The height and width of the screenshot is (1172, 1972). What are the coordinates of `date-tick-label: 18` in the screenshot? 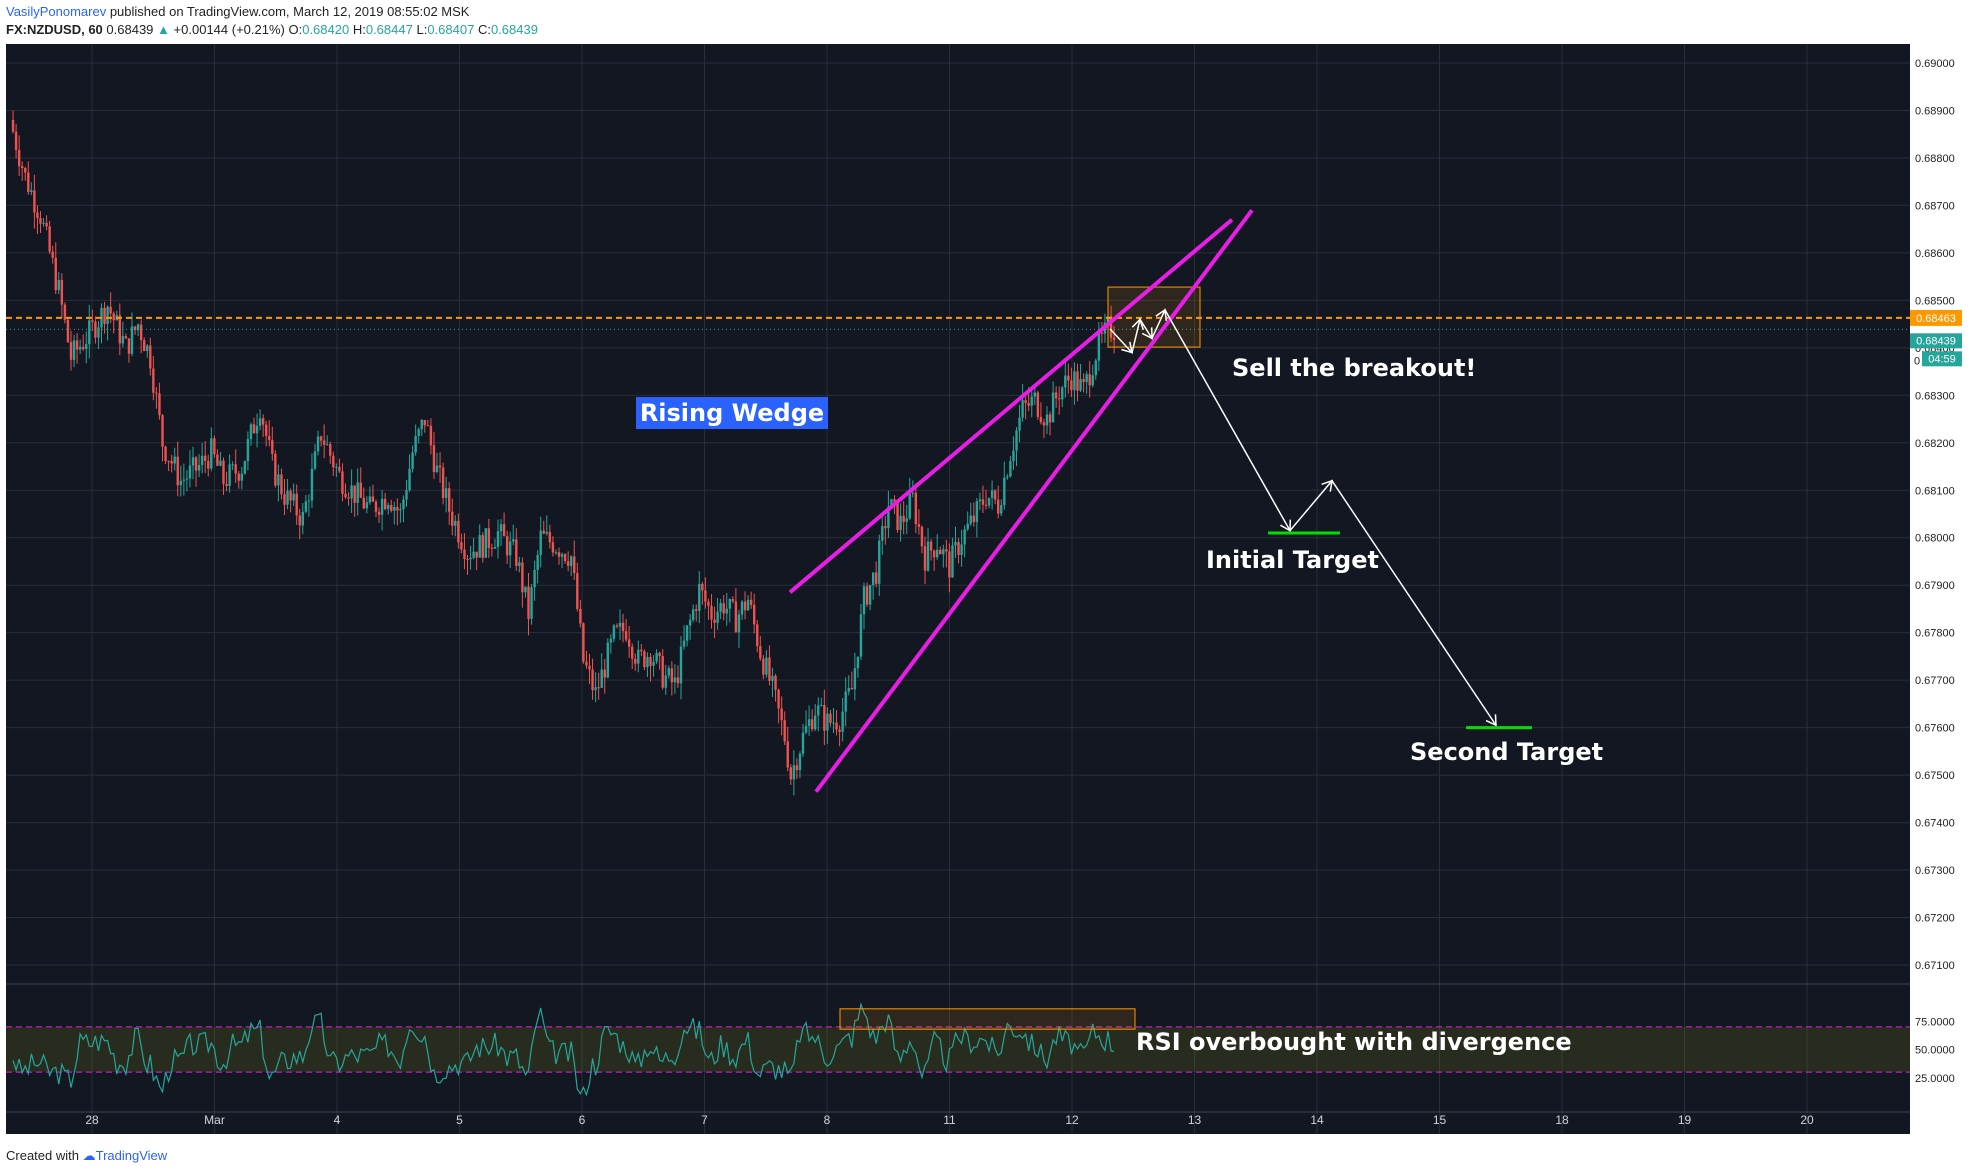 It's located at (1562, 1120).